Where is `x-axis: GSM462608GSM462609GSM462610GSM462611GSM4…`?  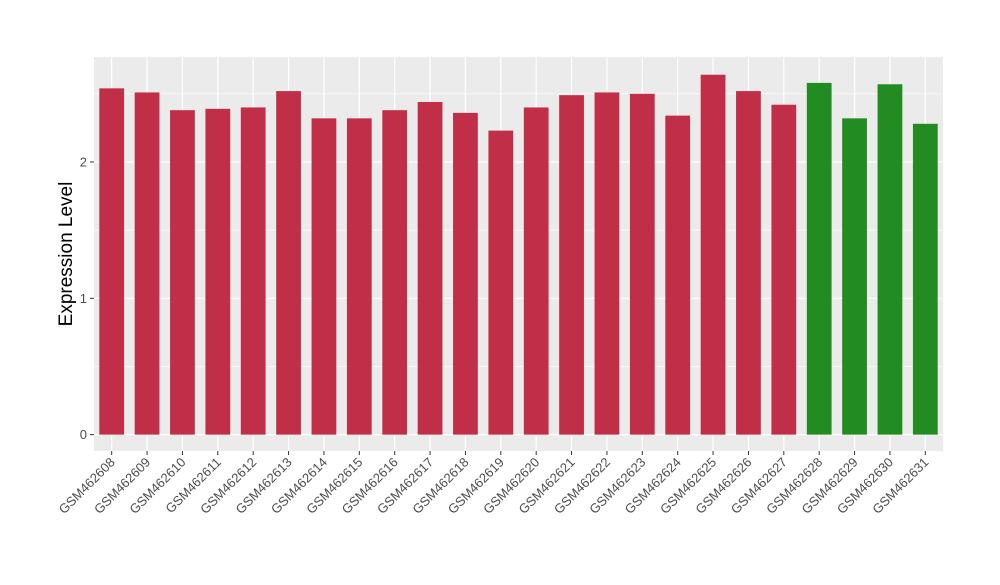
x-axis: GSM462608GSM462609GSM462610GSM462611GSM4… is located at coordinates (493, 484).